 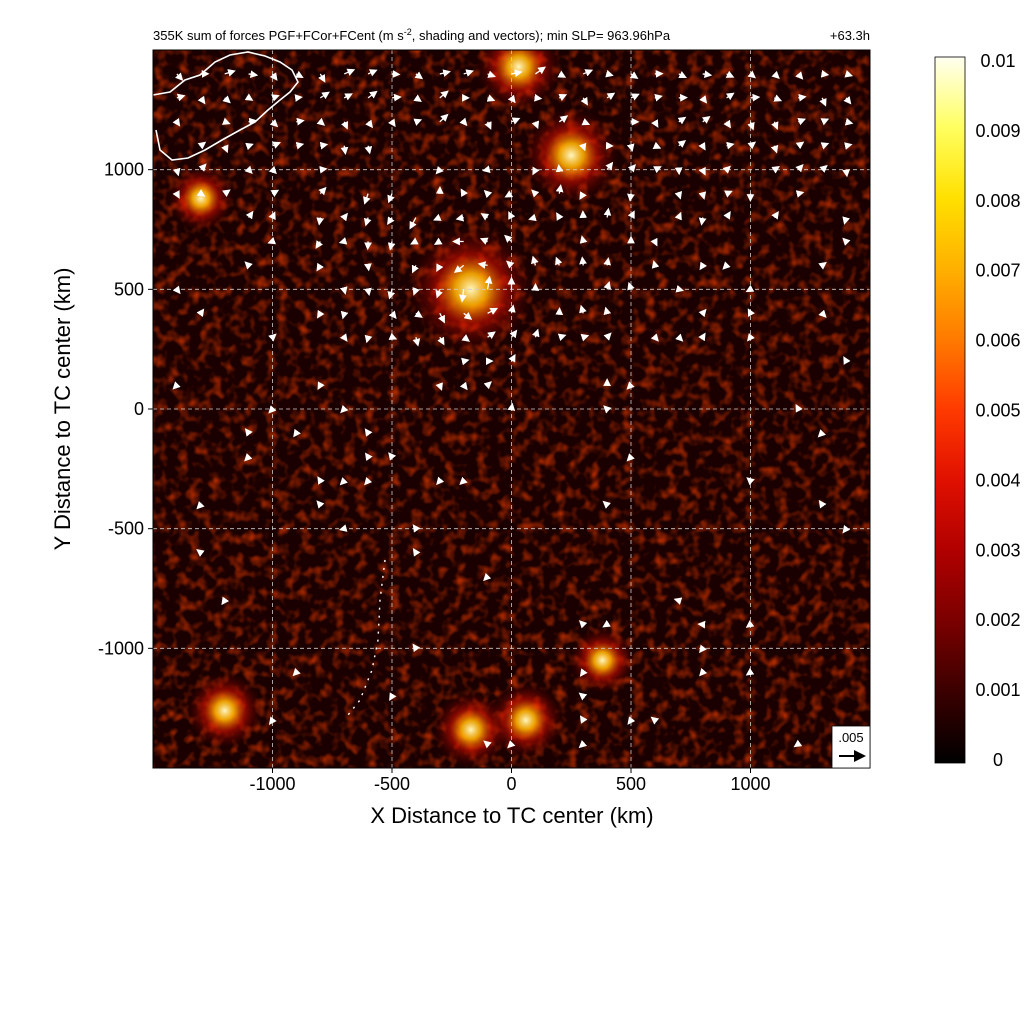 I want to click on x-axis-label: X Distance to TC center (km), so click(x=511, y=815).